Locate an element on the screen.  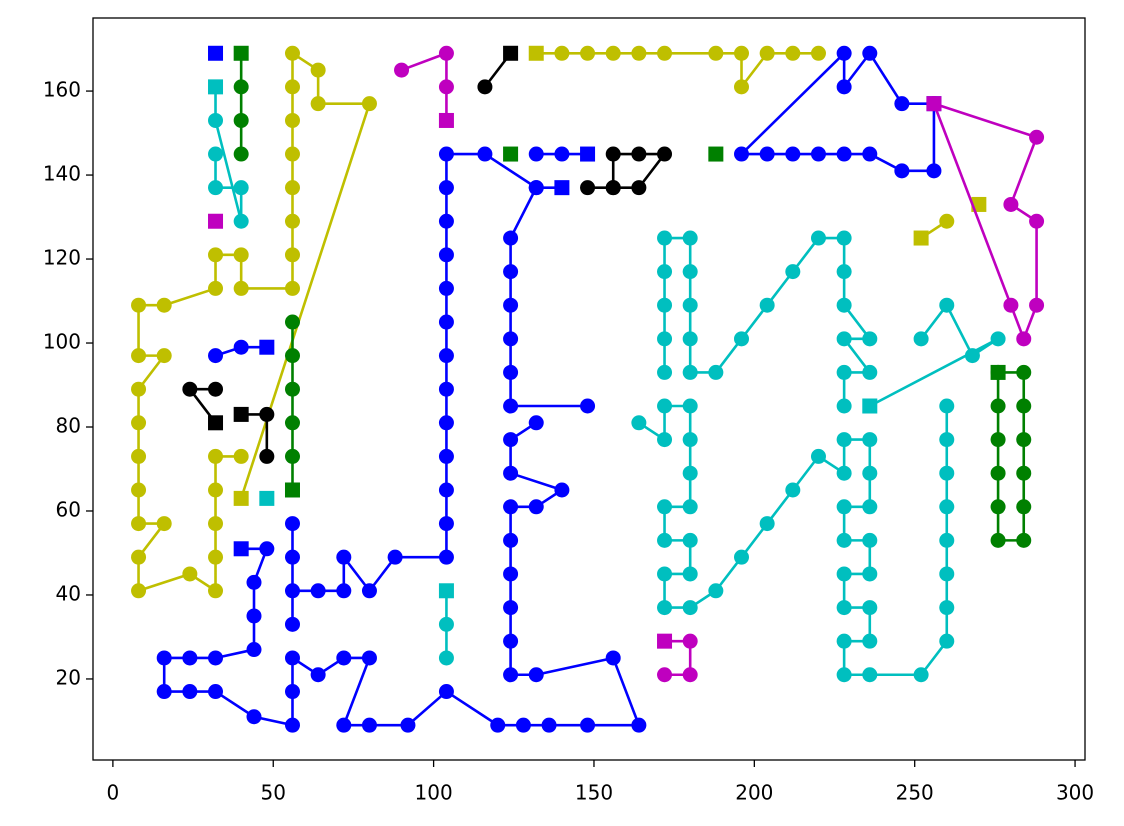
x-tick-label: 250 is located at coordinates (915, 793).